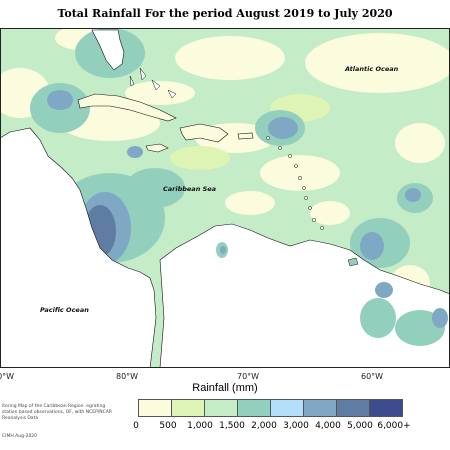 This screenshot has width=450, height=450. What do you see at coordinates (204, 133) in the screenshot?
I see `hispaniola-land` at bounding box center [204, 133].